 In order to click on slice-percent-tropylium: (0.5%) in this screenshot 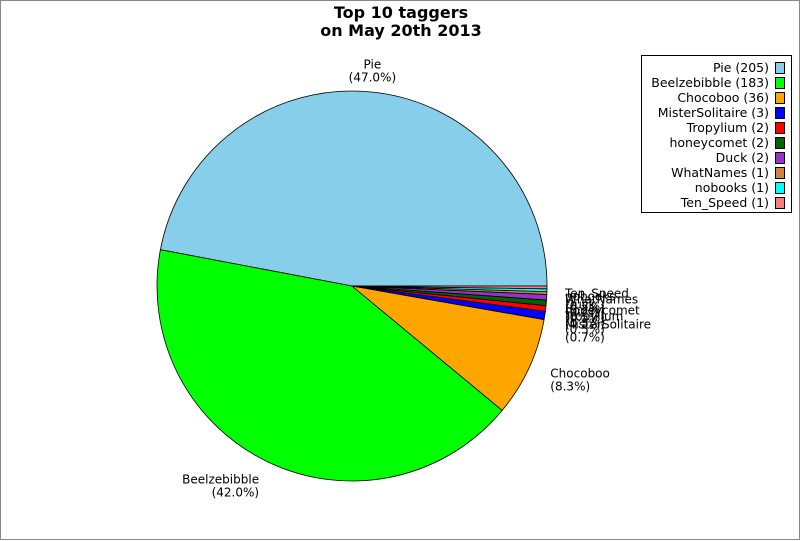, I will do `click(585, 330)`.